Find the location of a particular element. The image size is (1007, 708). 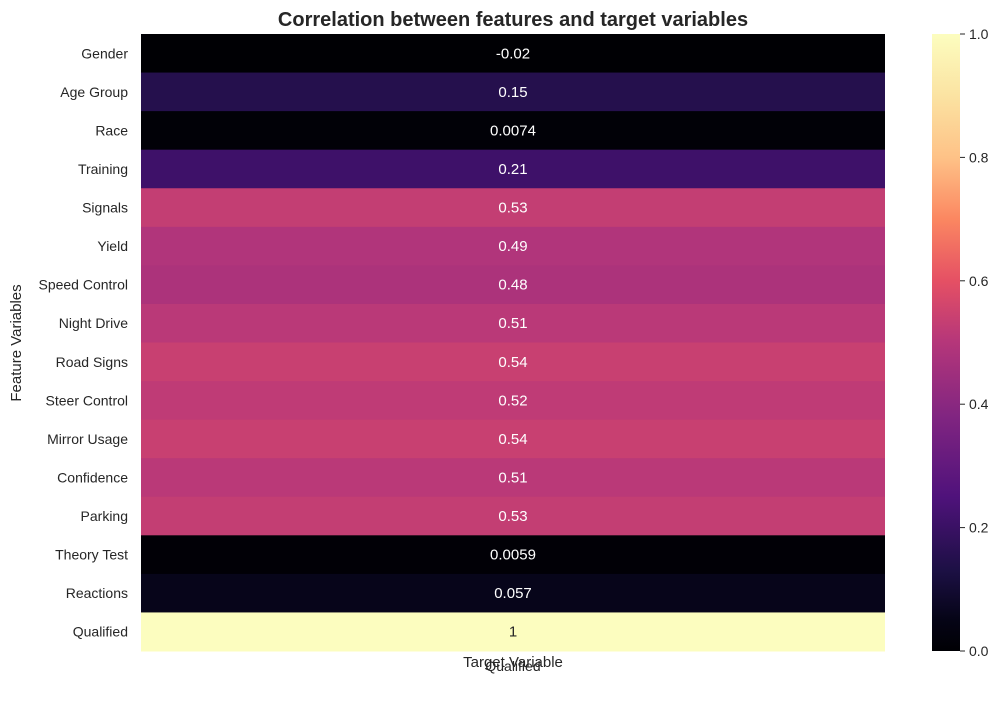

x-tick-labels: Qualified is located at coordinates (512, 666).